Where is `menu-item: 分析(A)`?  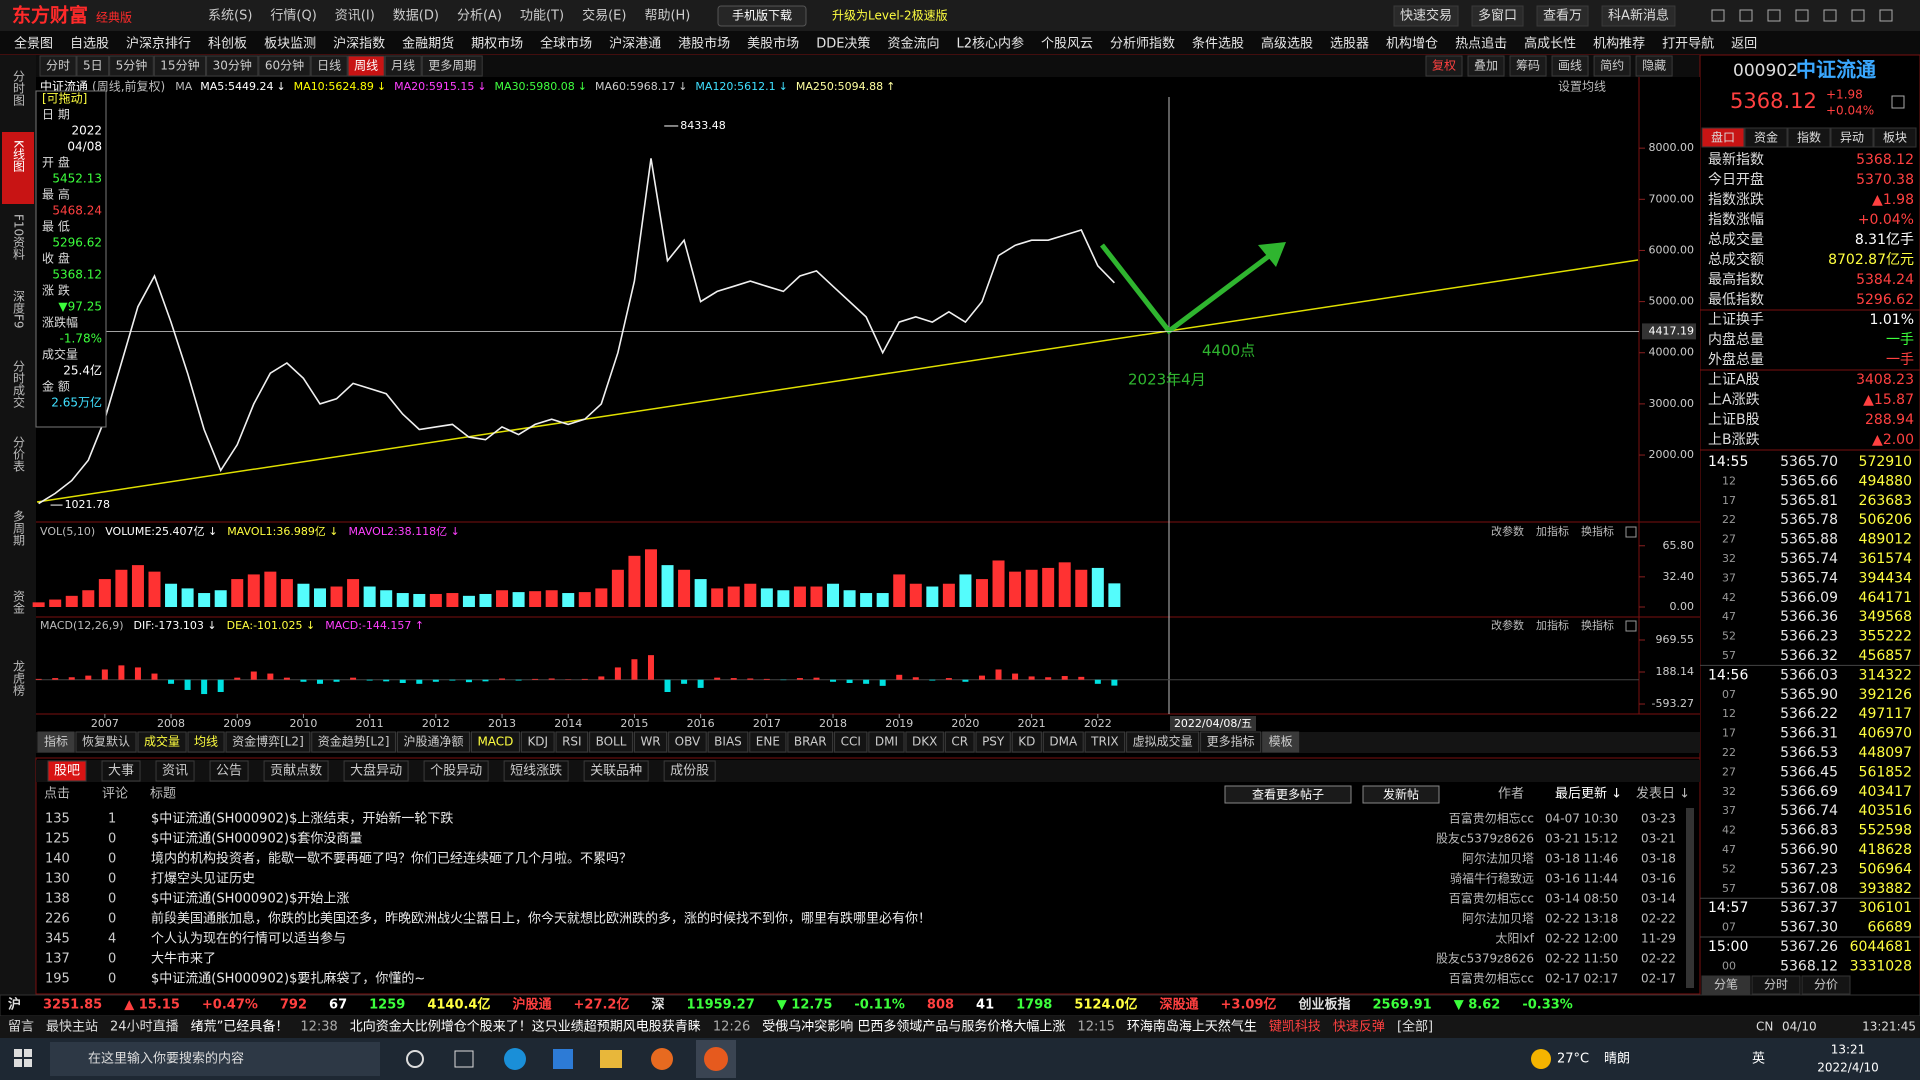
menu-item: 分析(A) is located at coordinates (479, 16).